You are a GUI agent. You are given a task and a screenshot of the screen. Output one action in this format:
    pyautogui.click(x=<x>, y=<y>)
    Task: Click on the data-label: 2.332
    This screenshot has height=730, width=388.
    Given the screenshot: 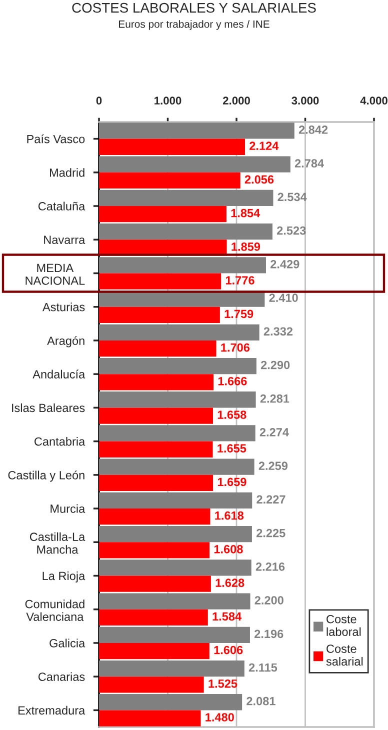 What is the action you would take?
    pyautogui.click(x=278, y=331)
    